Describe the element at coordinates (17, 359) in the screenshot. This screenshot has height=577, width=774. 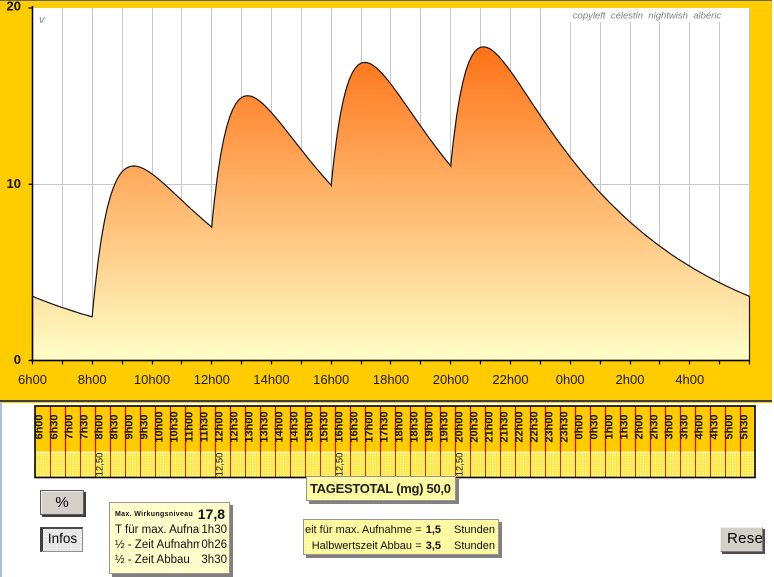
I see `svg-text: 0` at that location.